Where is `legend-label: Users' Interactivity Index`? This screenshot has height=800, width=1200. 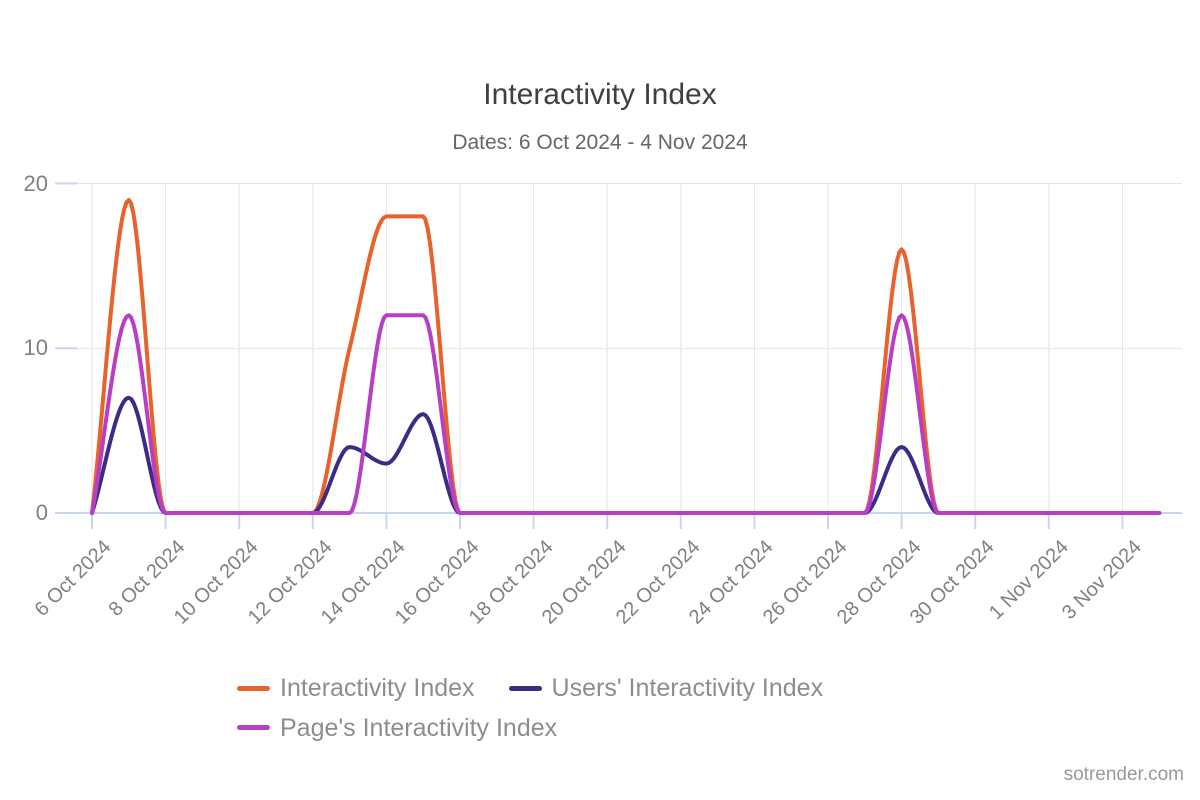
legend-label: Users' Interactivity Index is located at coordinates (687, 688).